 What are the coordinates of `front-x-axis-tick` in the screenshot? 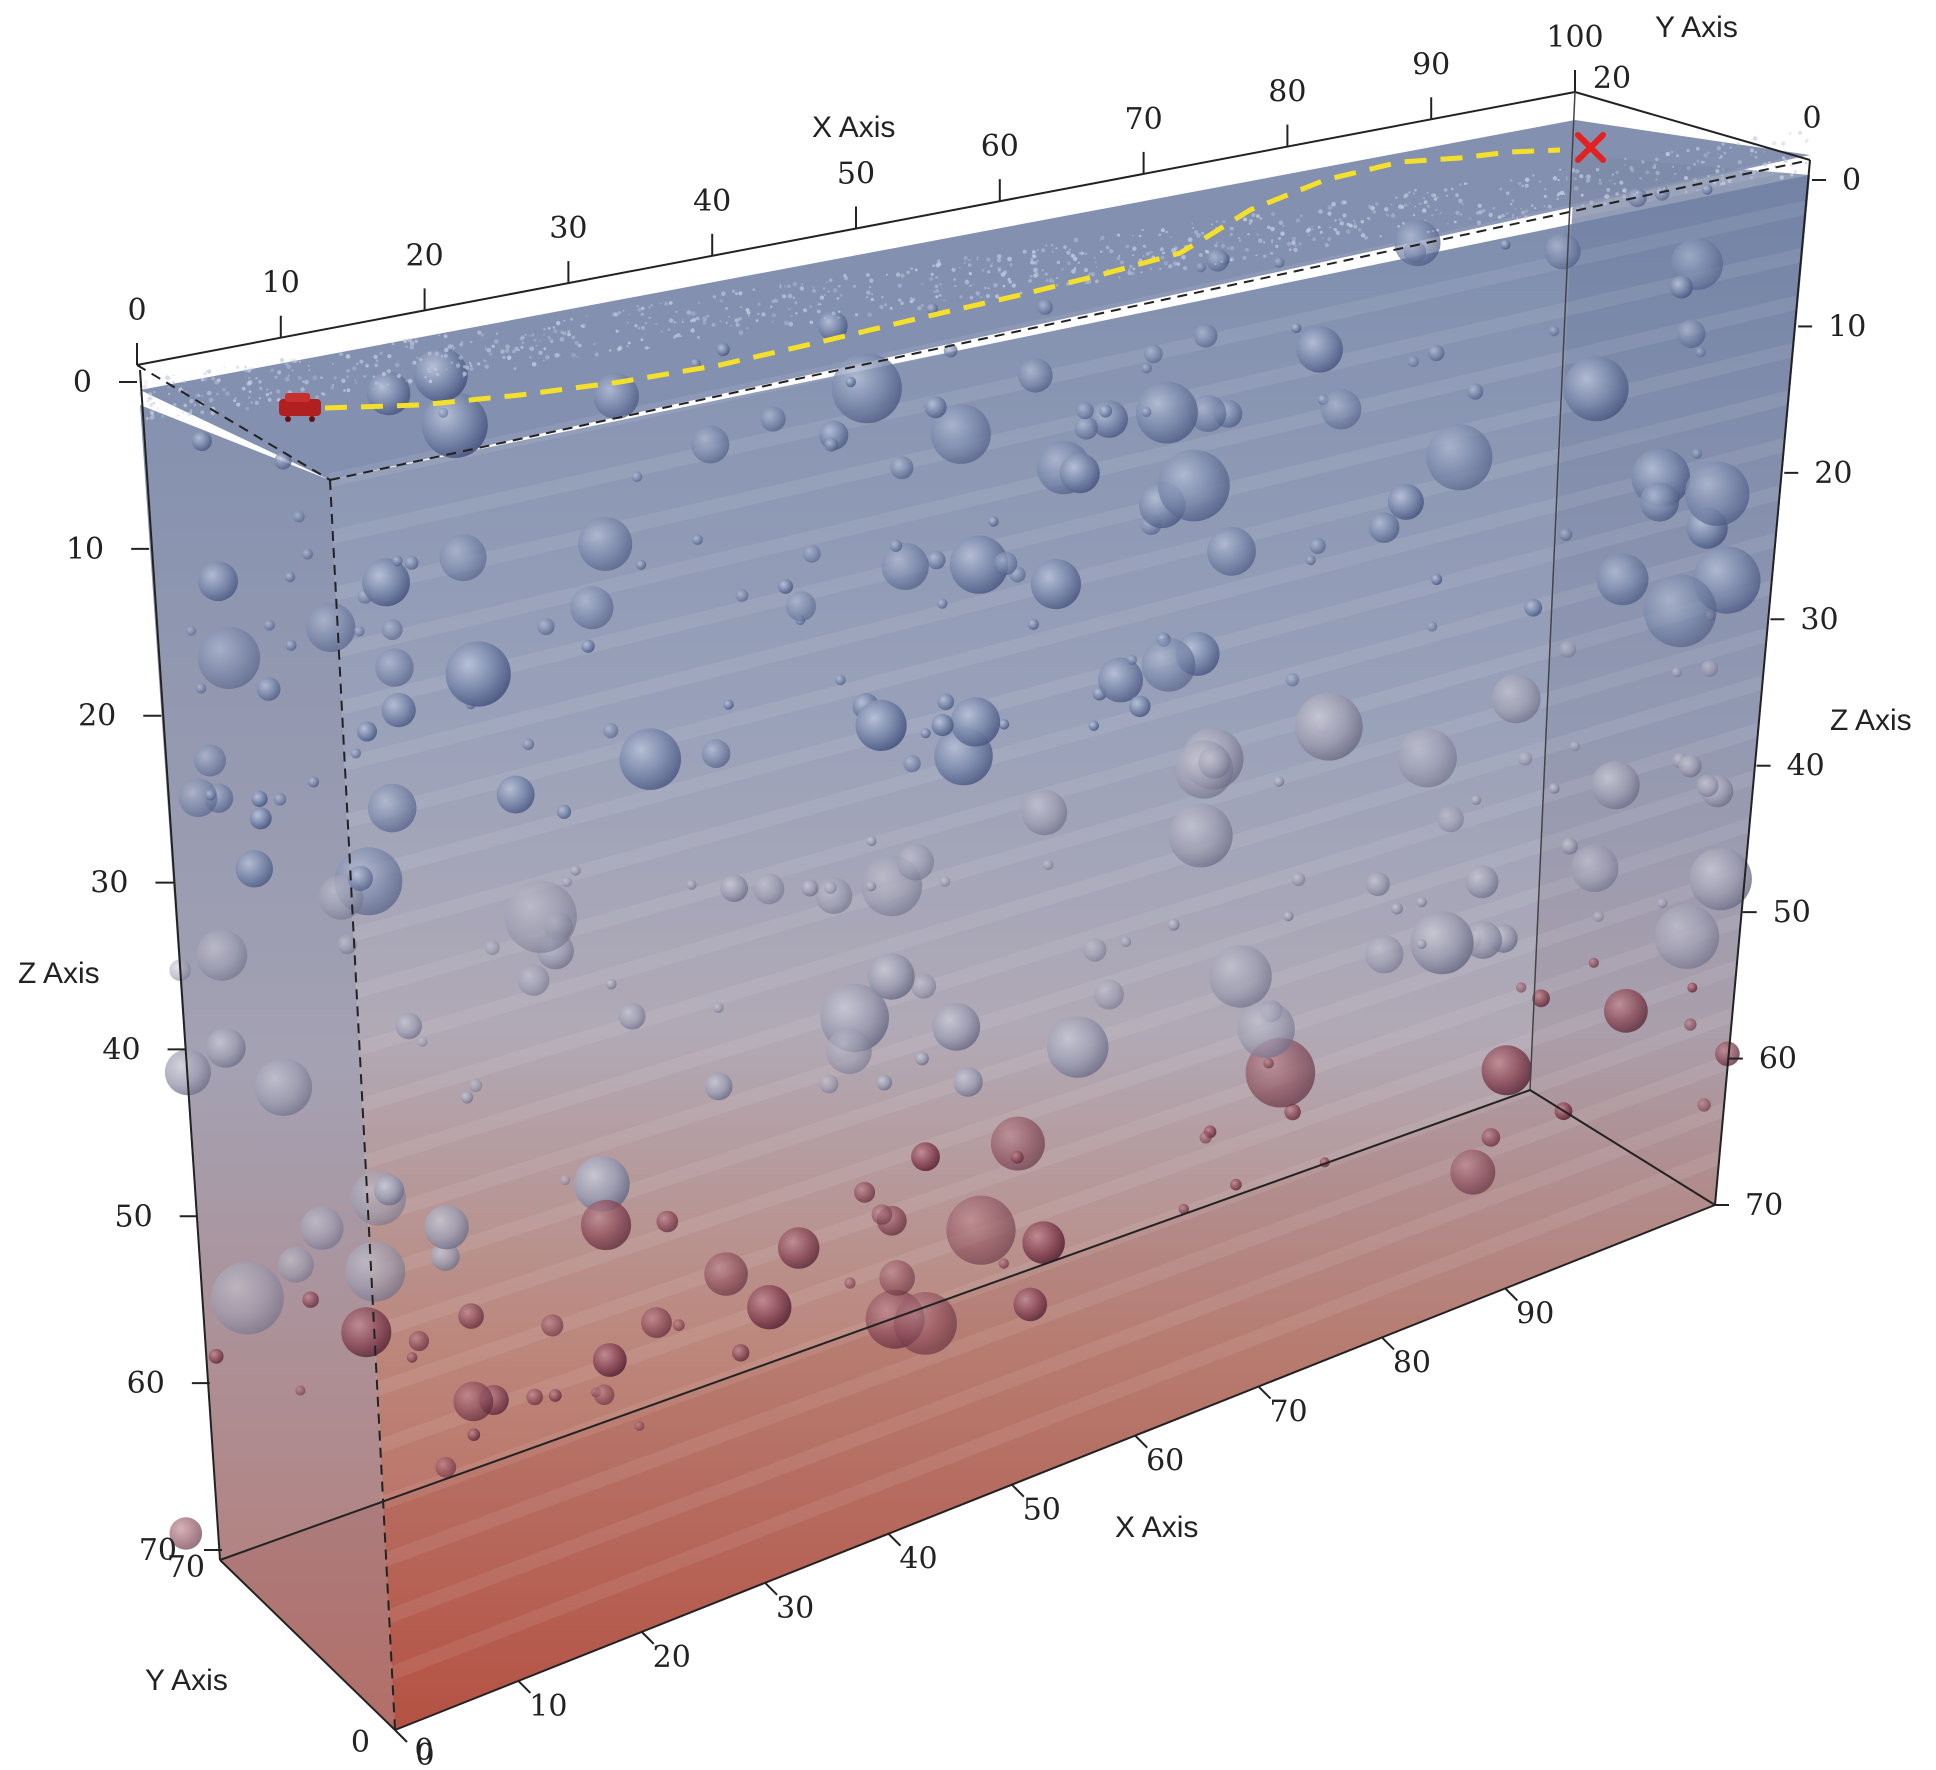 It's located at (894, 1540).